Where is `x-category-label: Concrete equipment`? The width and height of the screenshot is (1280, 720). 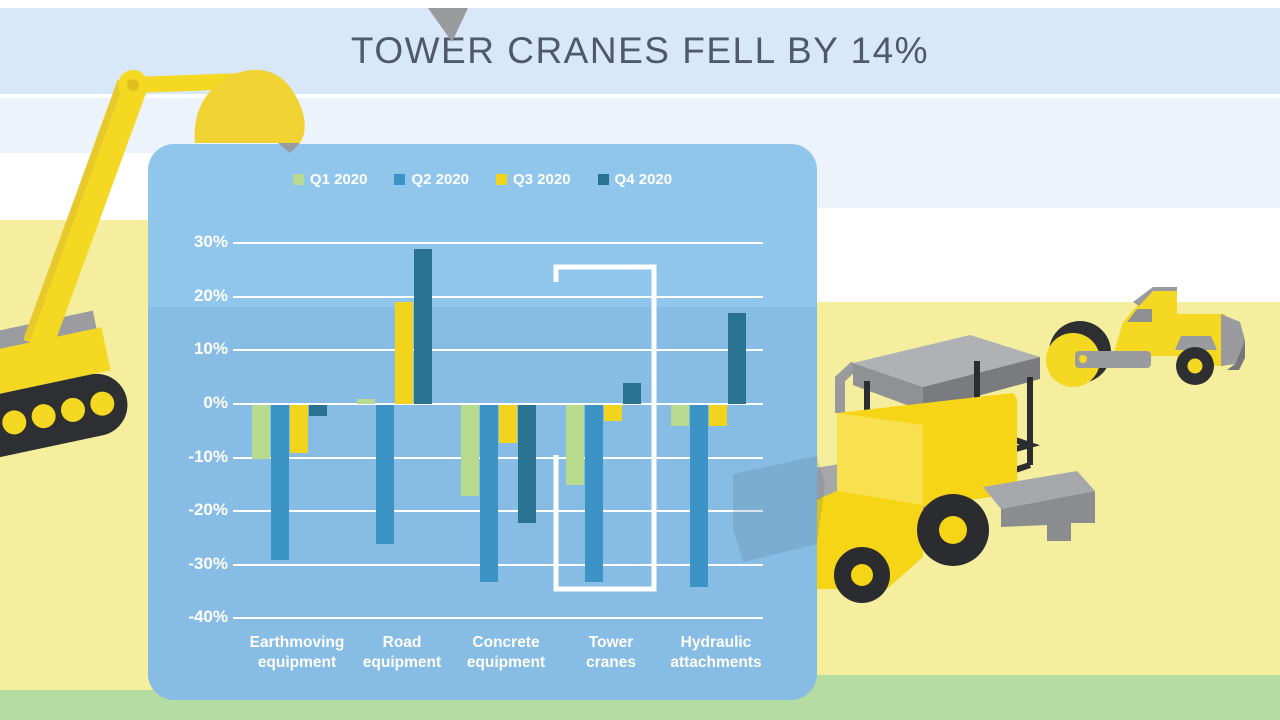
x-category-label: Concrete equipment is located at coordinates (506, 653).